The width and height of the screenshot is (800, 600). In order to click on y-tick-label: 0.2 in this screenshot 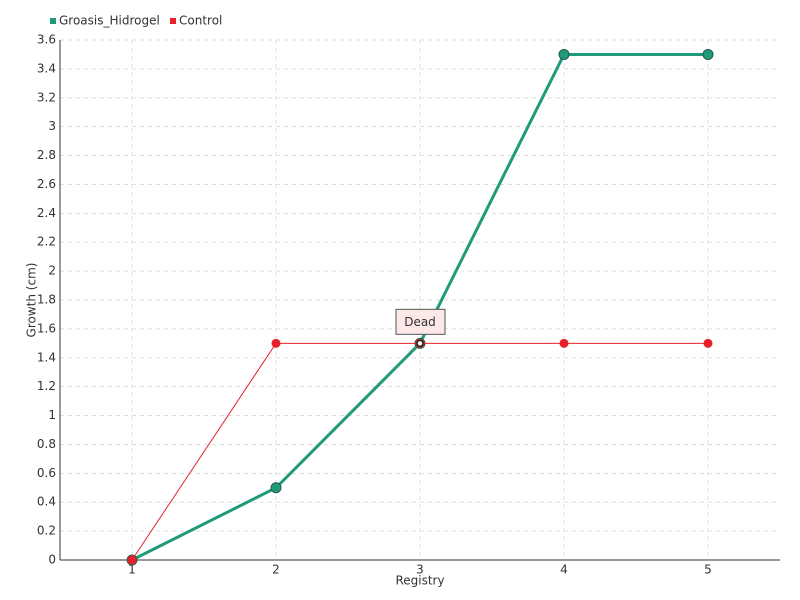, I will do `click(46, 531)`.